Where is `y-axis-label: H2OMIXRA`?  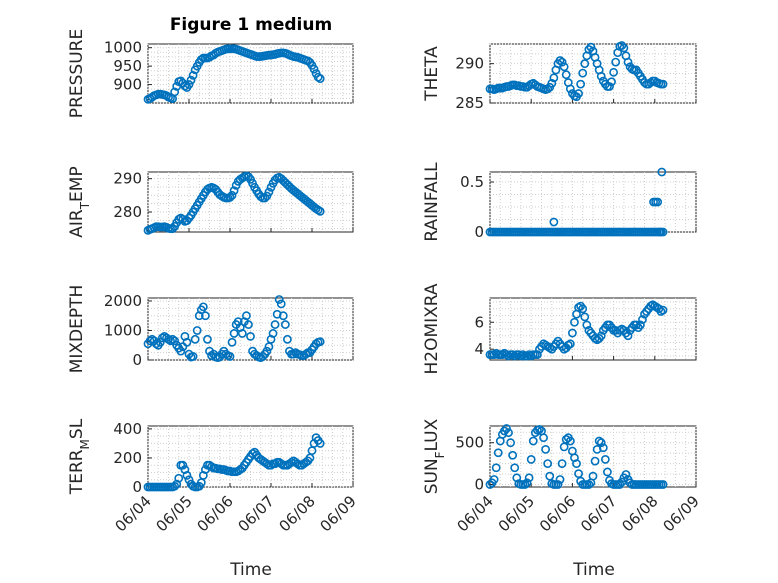 y-axis-label: H2OMIXRA is located at coordinates (432, 328).